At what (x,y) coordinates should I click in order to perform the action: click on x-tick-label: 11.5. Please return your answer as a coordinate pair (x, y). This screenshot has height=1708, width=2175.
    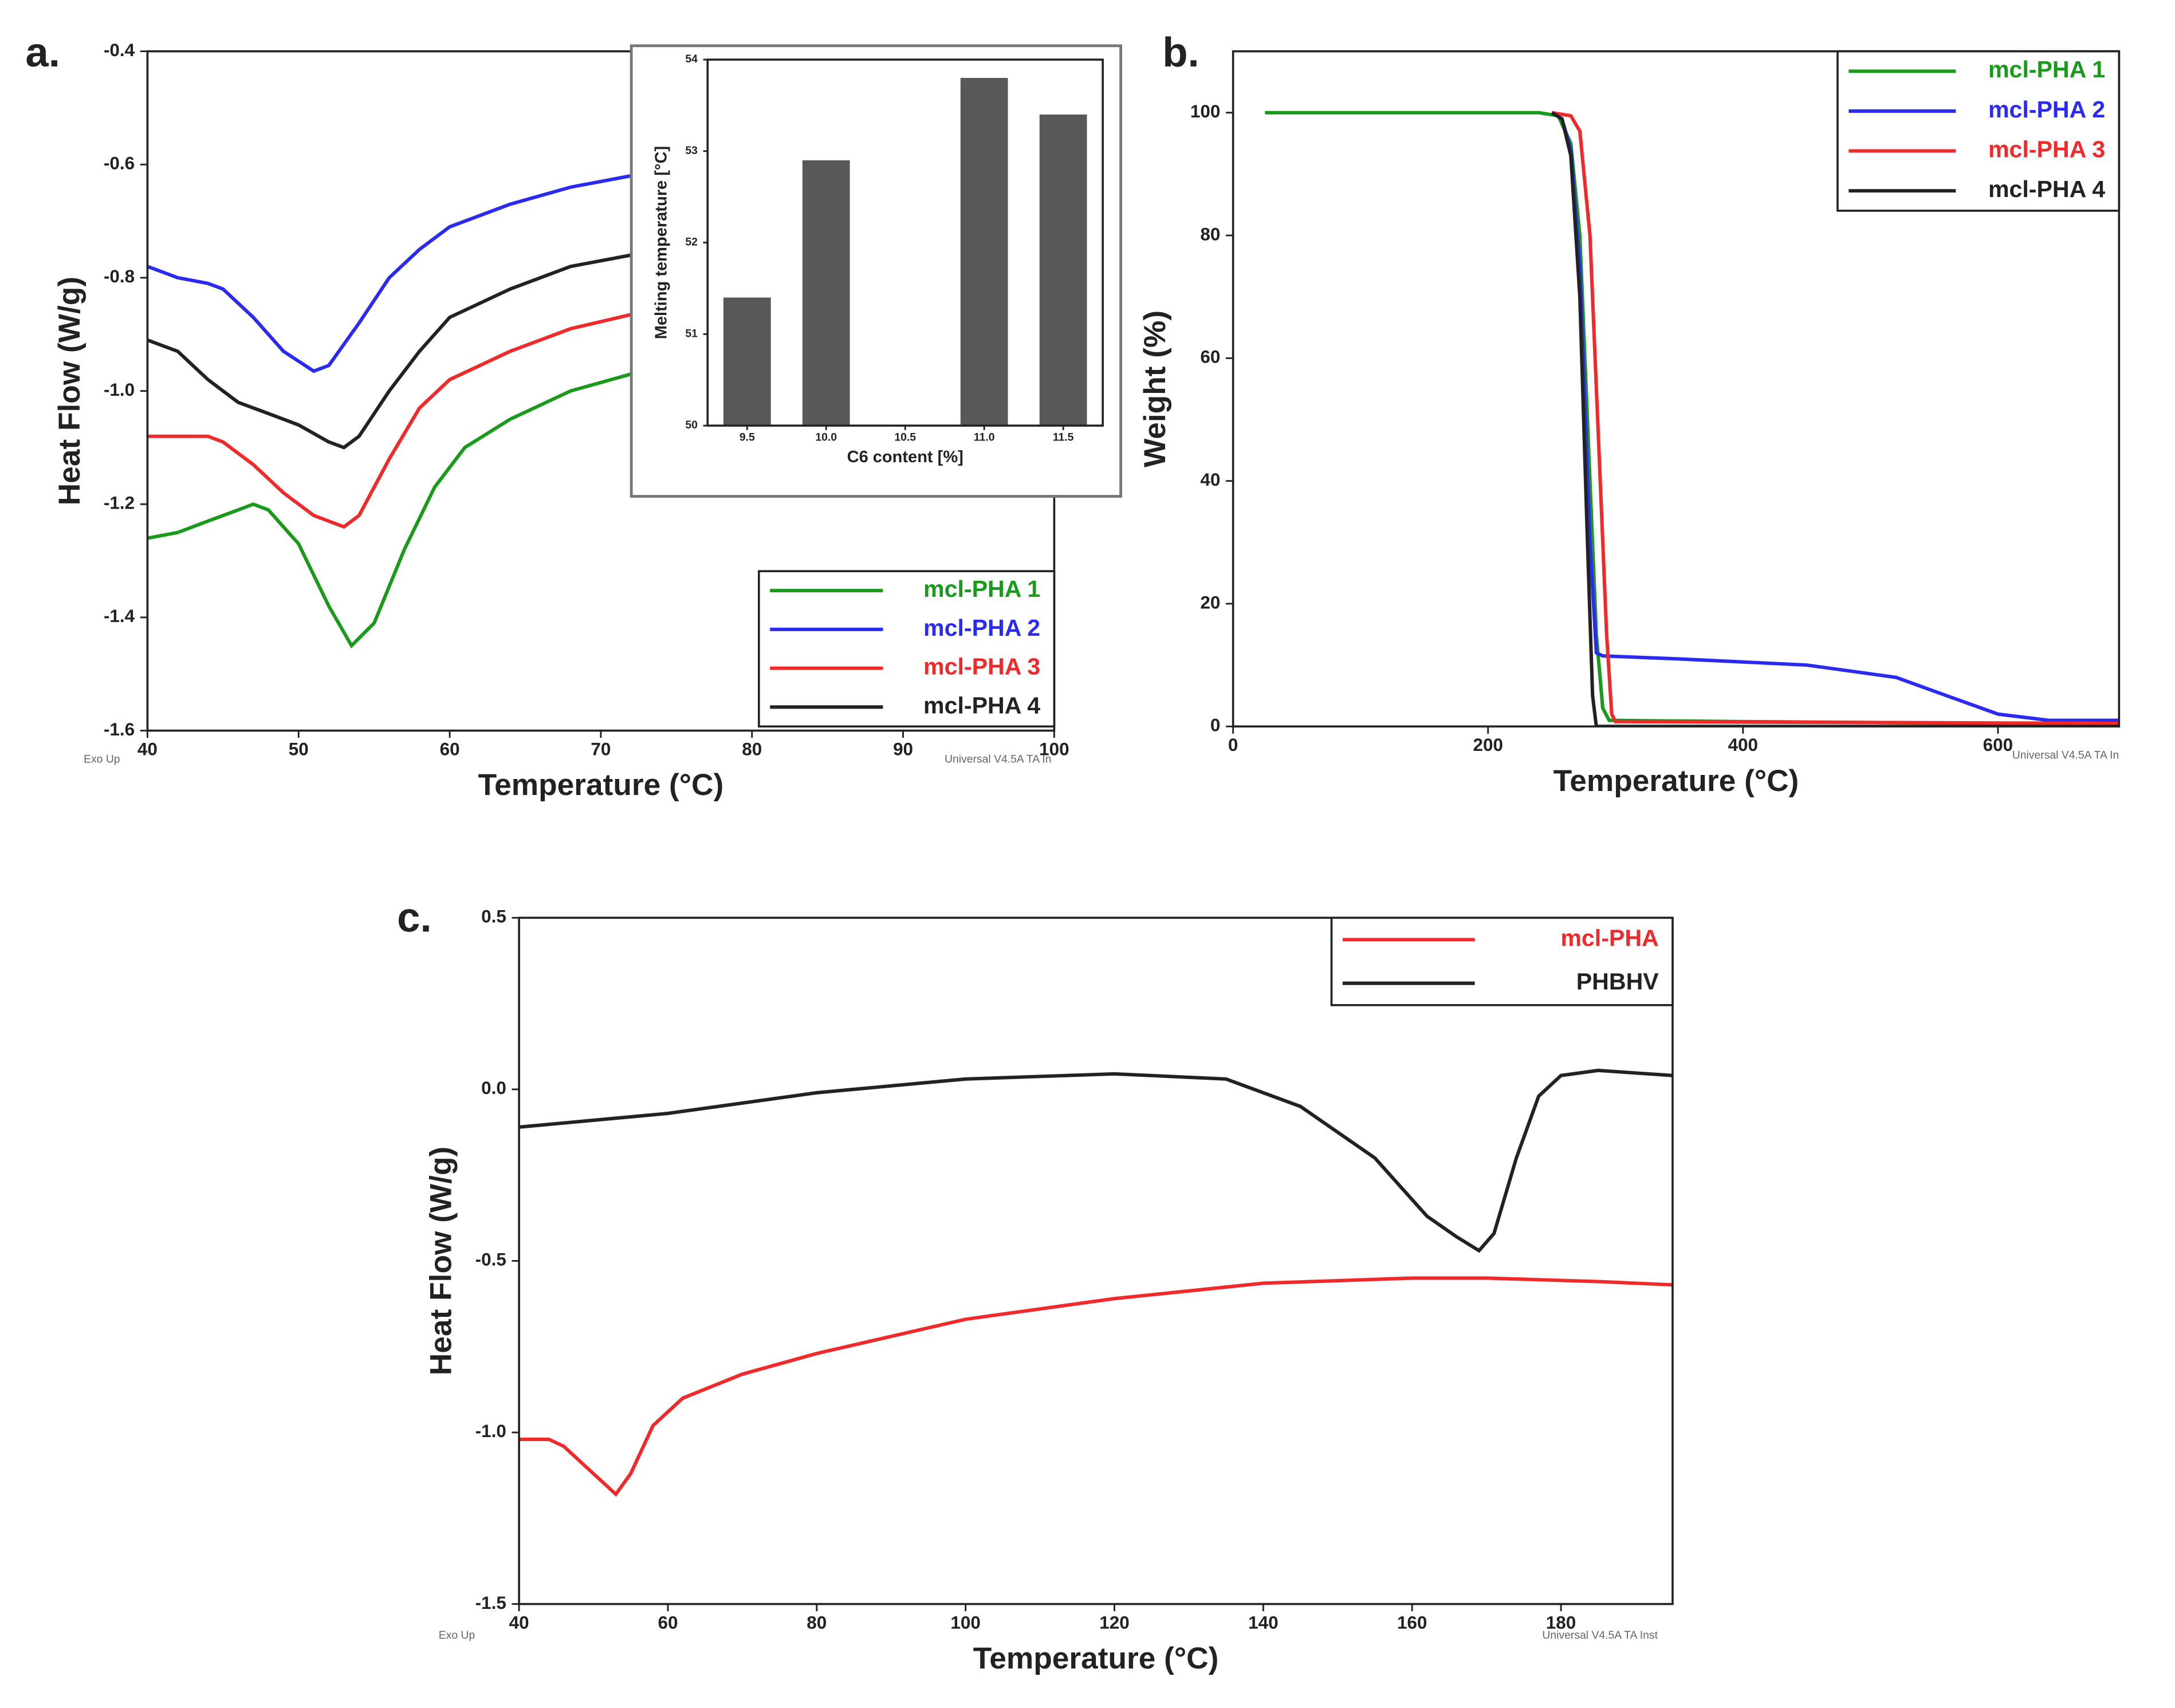
    Looking at the image, I should click on (1063, 437).